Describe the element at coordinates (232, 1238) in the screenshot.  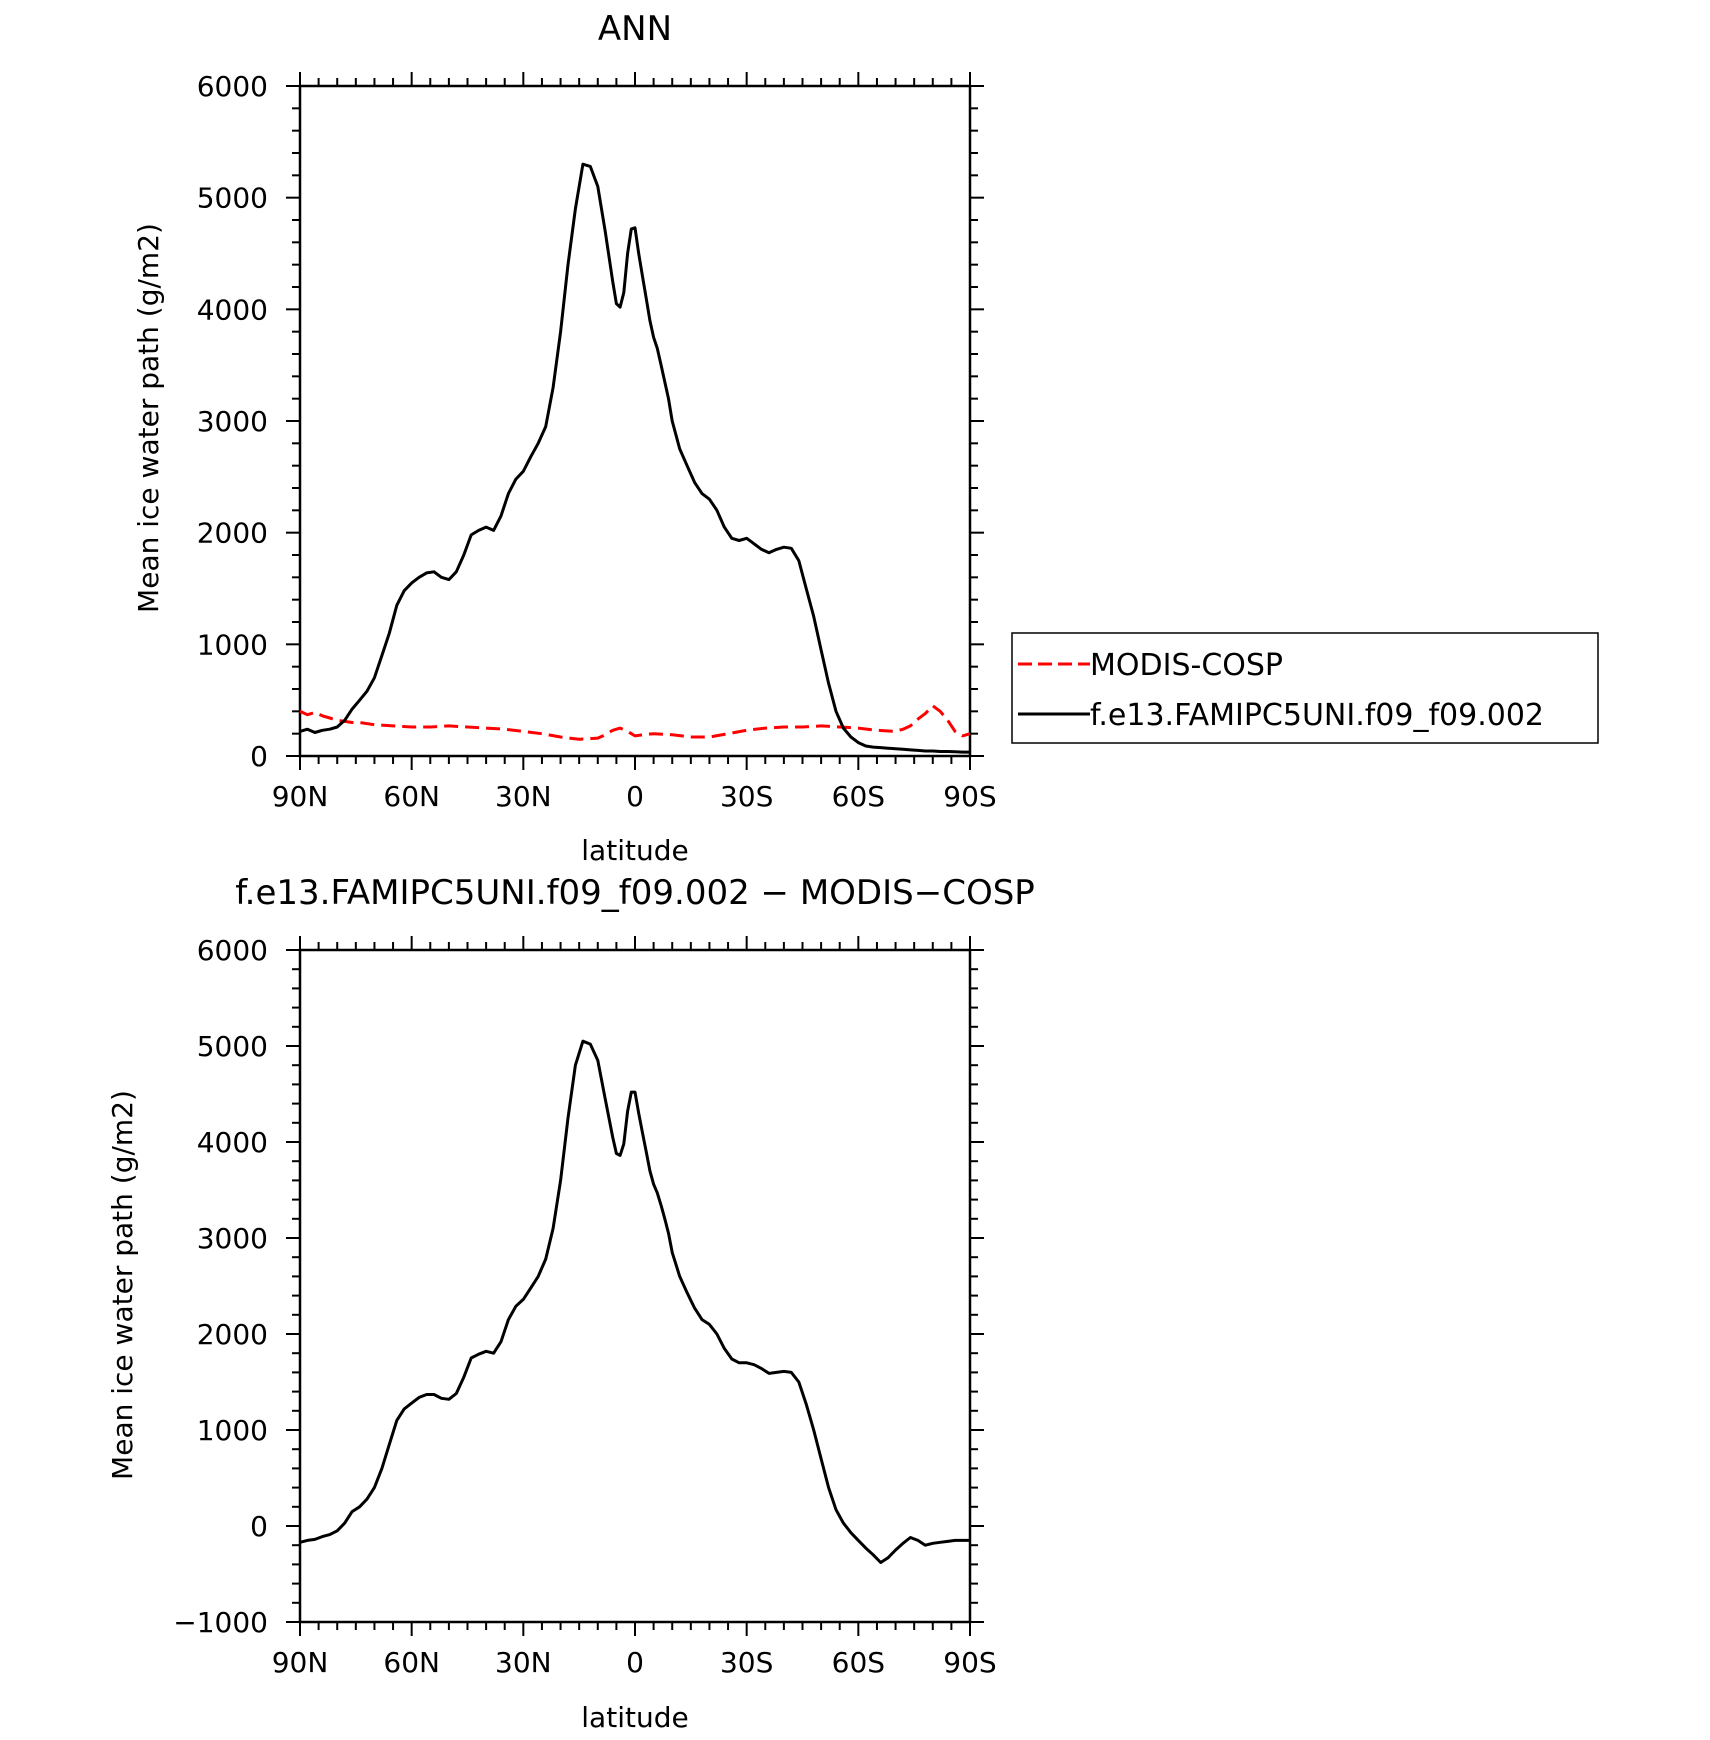
I see `bottom-y-tick-label: 3000` at that location.